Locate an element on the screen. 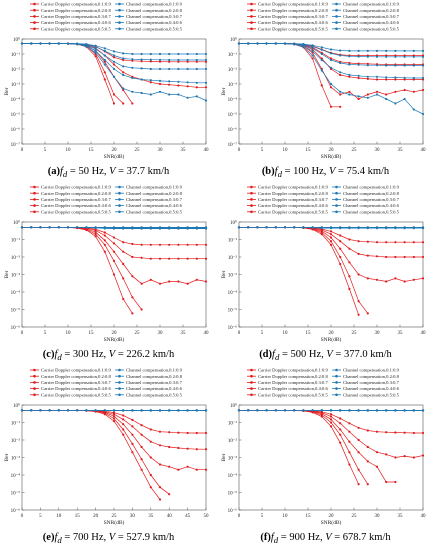  x-axis-label: SNR(dB) is located at coordinates (331, 339).